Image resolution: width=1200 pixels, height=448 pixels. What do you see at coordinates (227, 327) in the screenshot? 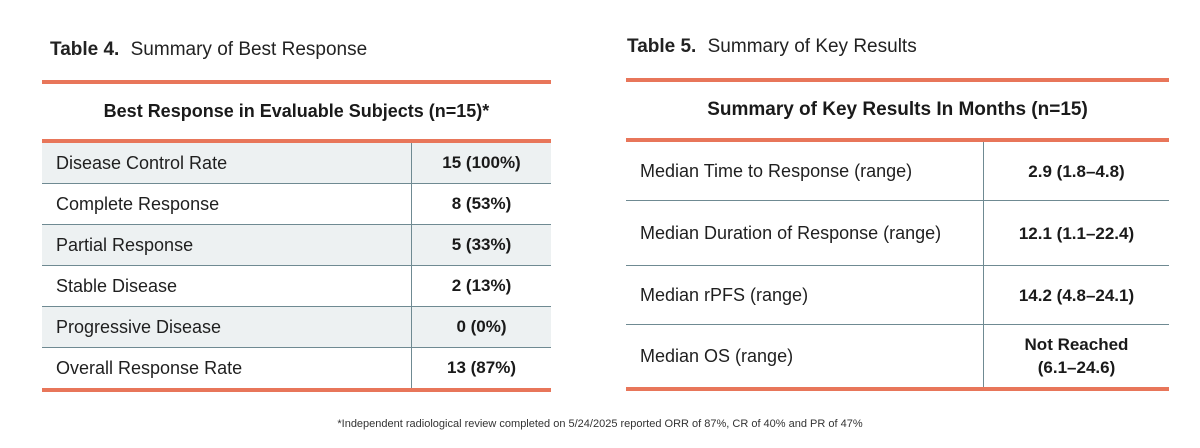
I see `row-label: Progressive Disease` at bounding box center [227, 327].